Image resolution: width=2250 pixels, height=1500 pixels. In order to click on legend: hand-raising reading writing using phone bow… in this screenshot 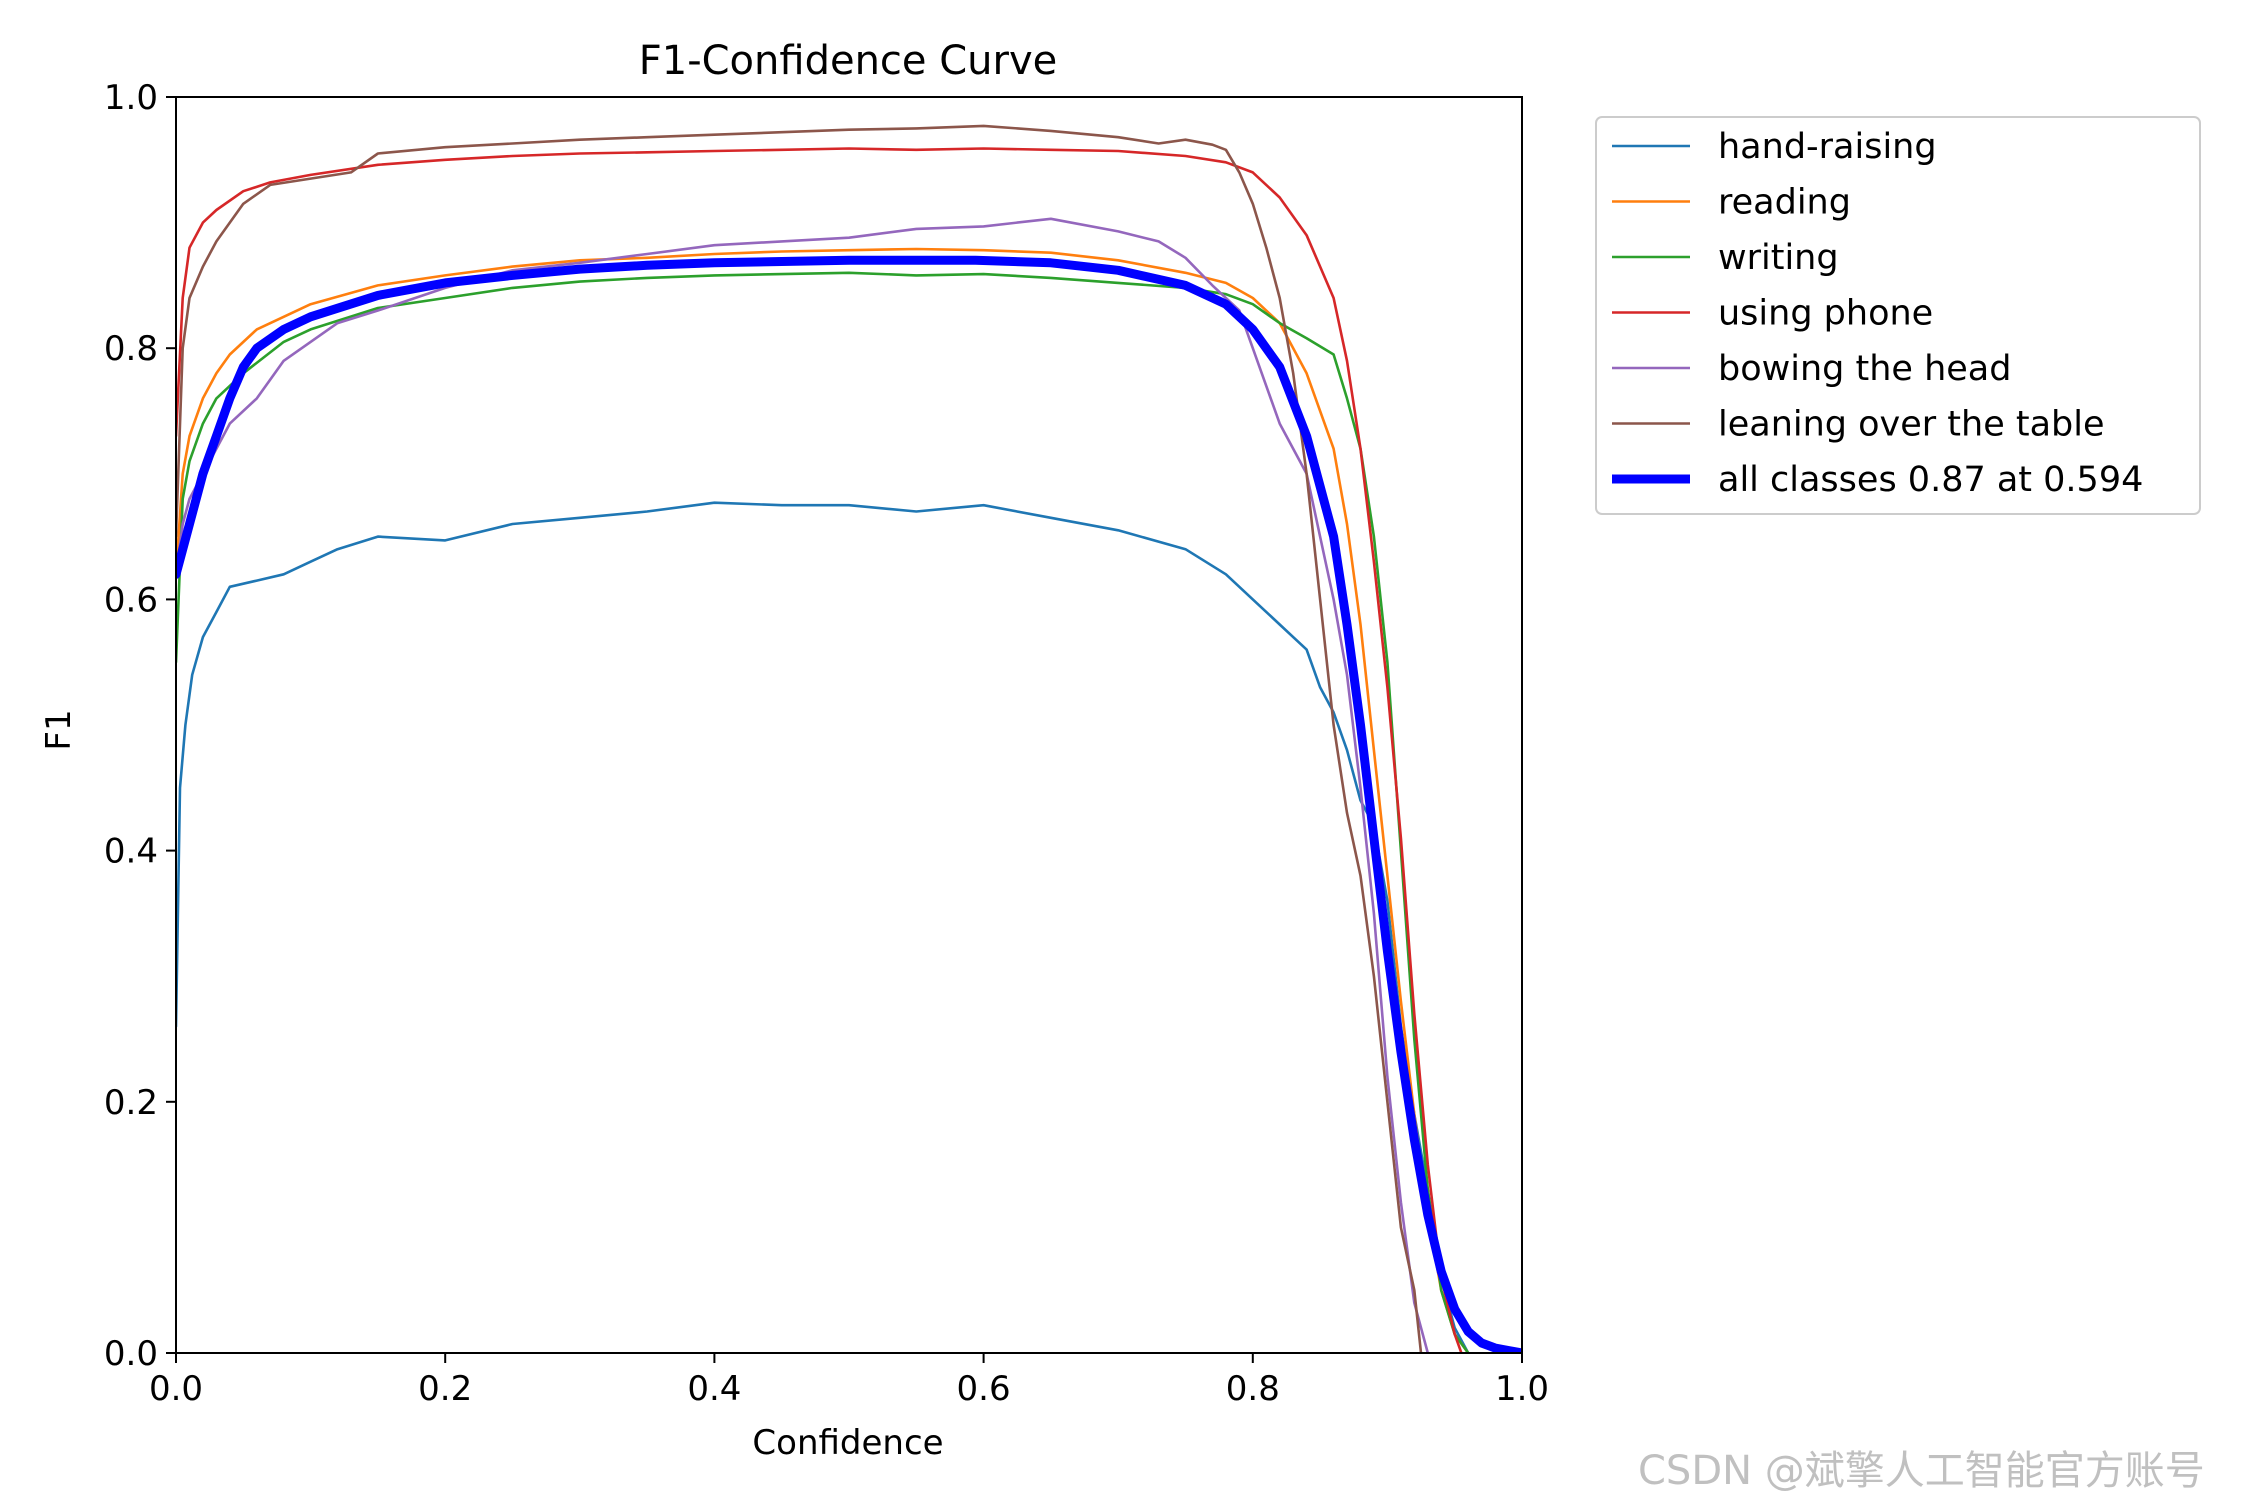, I will do `click(1898, 315)`.